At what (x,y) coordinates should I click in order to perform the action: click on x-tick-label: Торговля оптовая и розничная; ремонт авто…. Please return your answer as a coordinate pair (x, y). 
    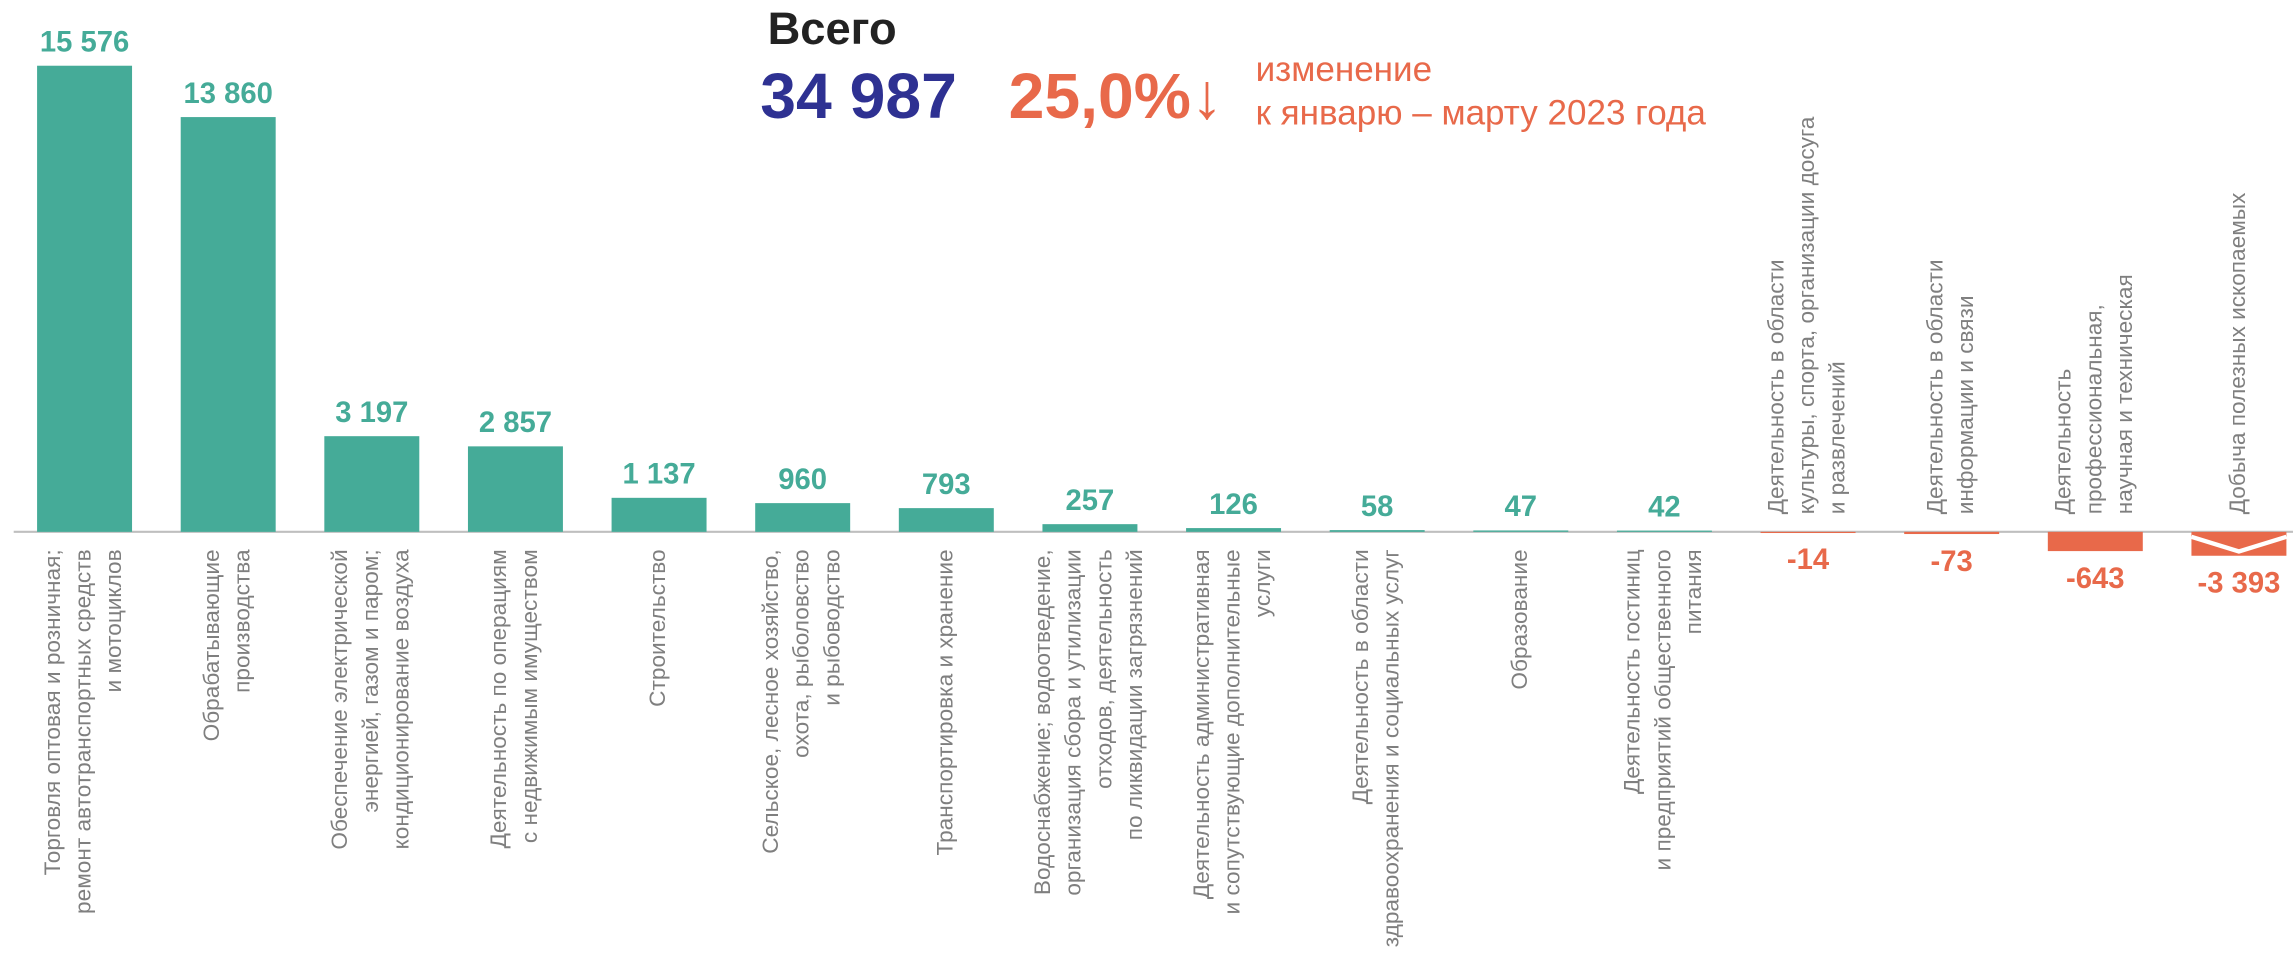
    Looking at the image, I should click on (83, 731).